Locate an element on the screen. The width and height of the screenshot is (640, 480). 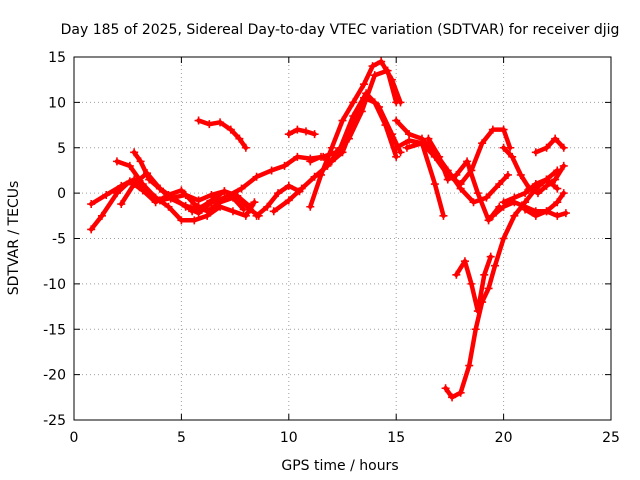
x-tick-label: 0 is located at coordinates (74, 438).